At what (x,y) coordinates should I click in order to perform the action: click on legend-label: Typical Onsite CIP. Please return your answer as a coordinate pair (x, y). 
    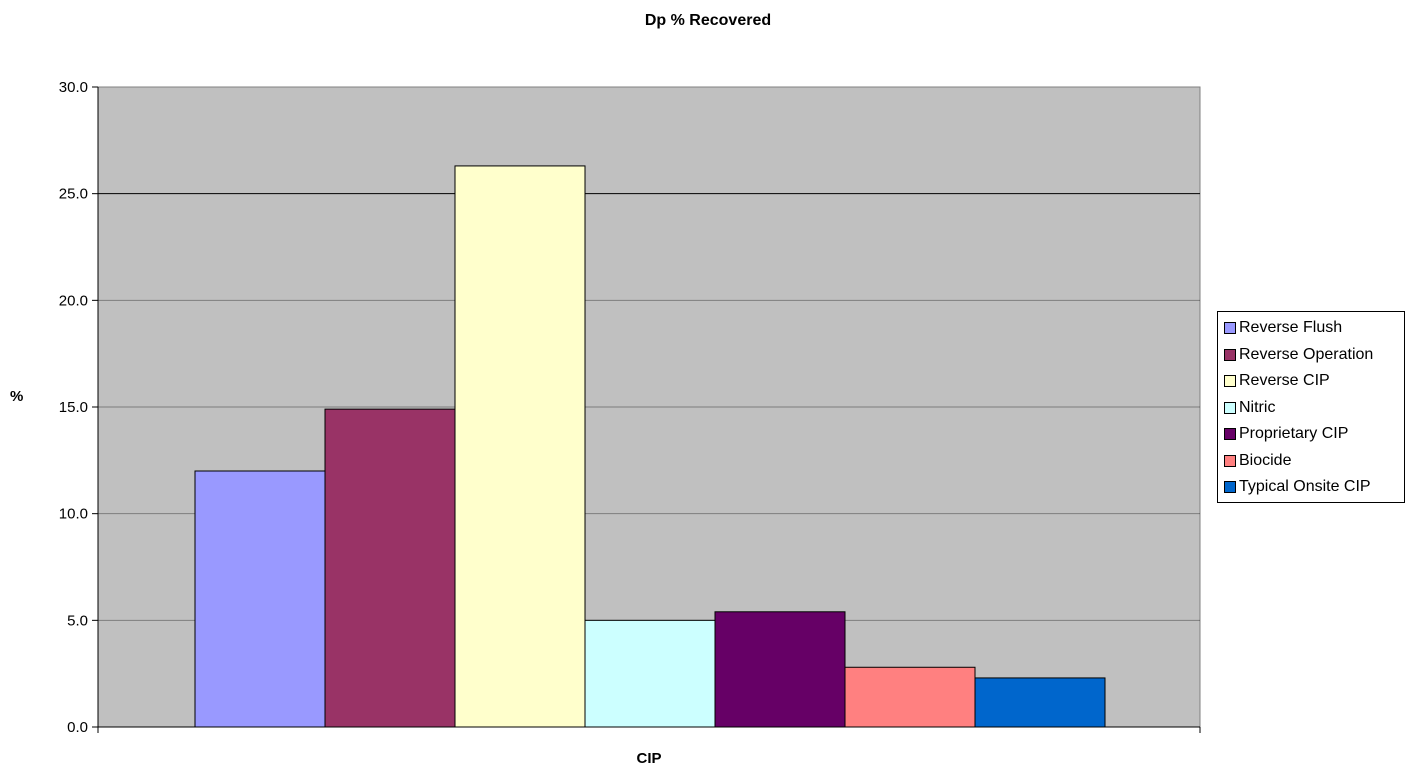
    Looking at the image, I should click on (1305, 487).